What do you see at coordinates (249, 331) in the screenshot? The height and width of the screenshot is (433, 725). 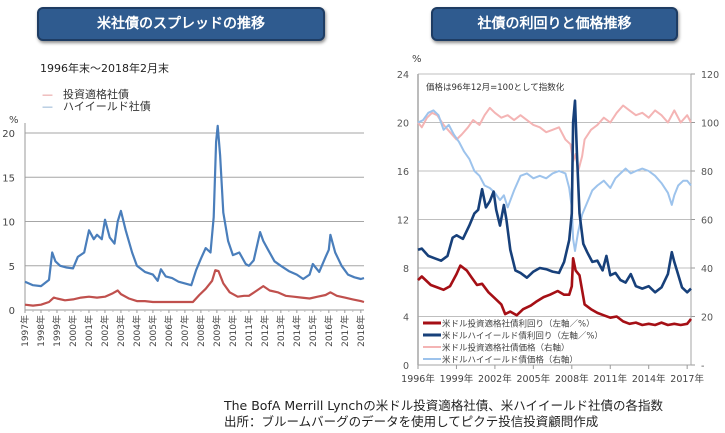 I see `left-x-tick-label: 2011年` at bounding box center [249, 331].